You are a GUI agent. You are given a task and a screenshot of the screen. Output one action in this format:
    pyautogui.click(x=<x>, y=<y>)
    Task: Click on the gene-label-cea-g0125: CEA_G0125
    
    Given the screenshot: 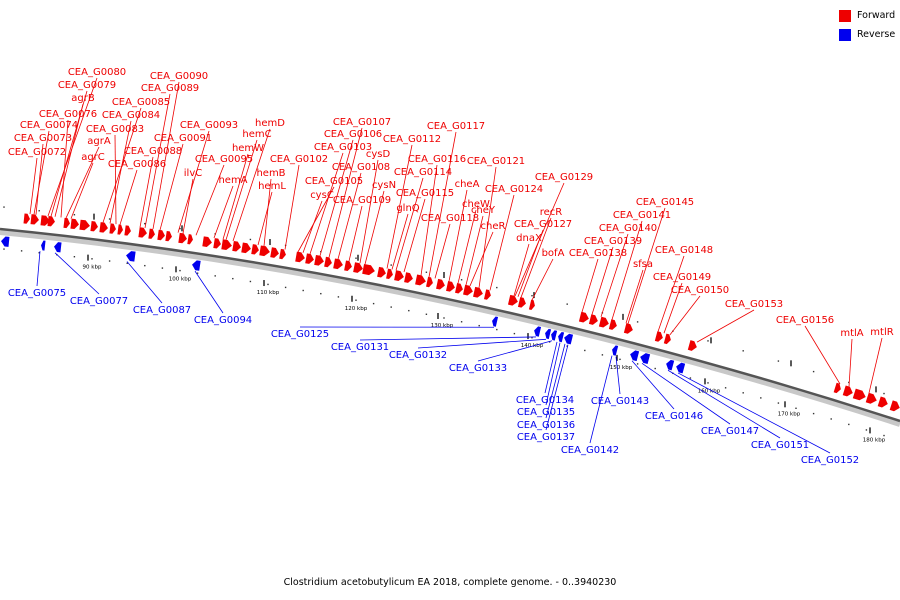 What is the action you would take?
    pyautogui.click(x=300, y=334)
    